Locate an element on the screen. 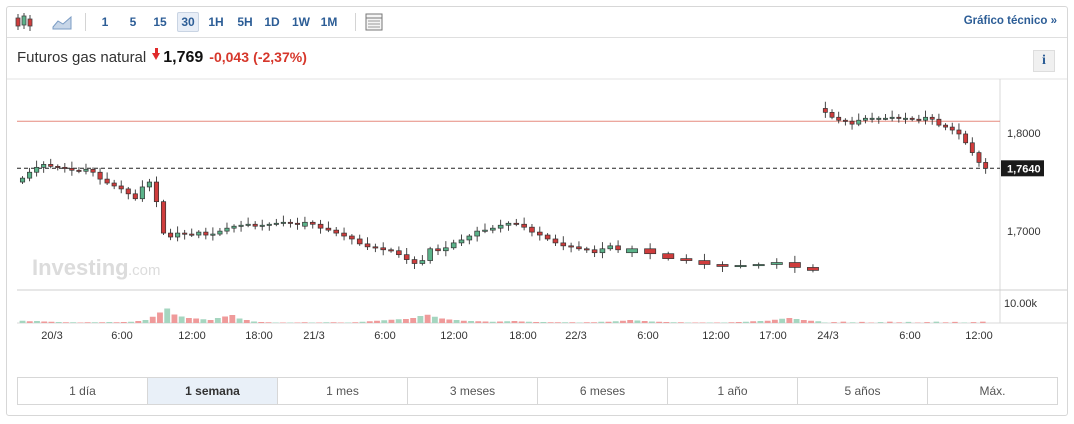 The height and width of the screenshot is (424, 1074). timeframe-1d: 1D is located at coordinates (272, 22).